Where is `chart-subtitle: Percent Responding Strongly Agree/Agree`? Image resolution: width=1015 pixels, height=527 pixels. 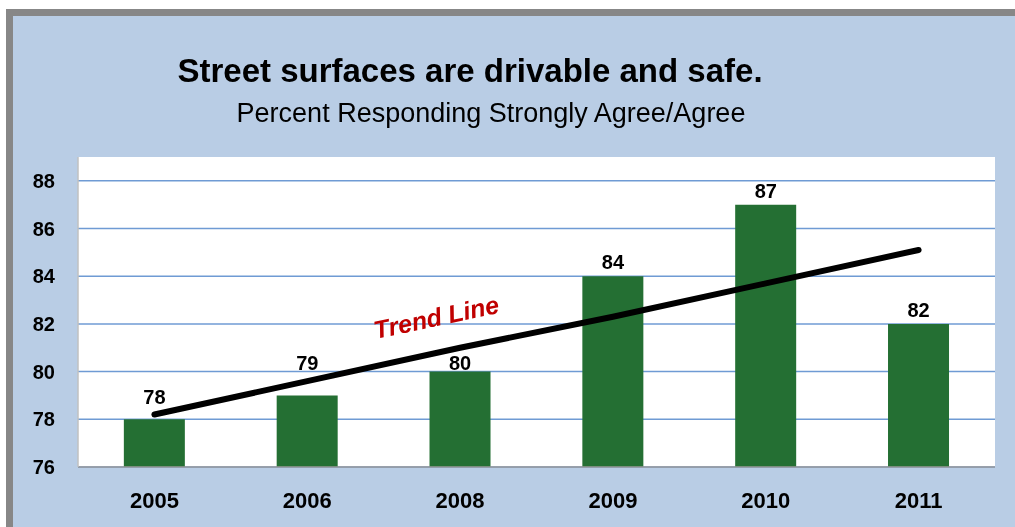
chart-subtitle: Percent Responding Strongly Agree/Agree is located at coordinates (491, 113).